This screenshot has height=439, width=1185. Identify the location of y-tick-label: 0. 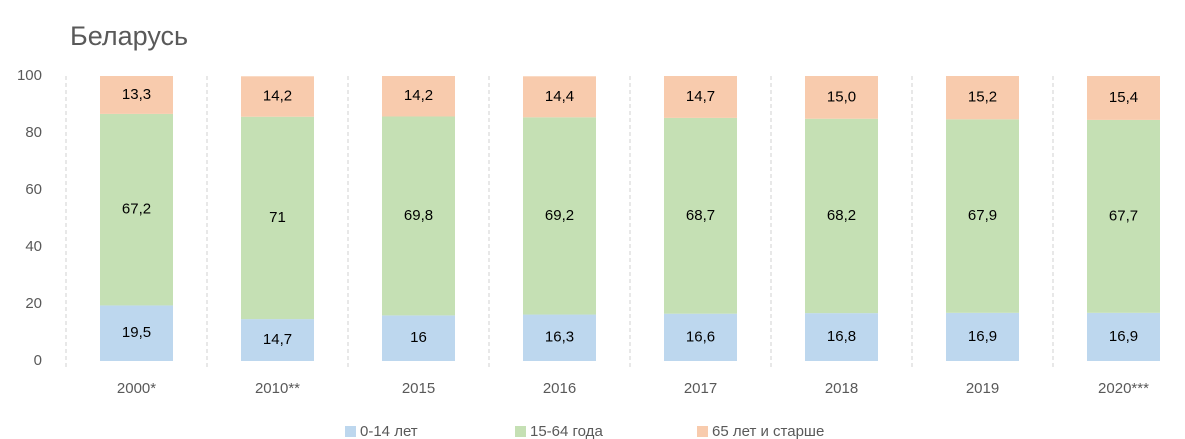
(38, 360).